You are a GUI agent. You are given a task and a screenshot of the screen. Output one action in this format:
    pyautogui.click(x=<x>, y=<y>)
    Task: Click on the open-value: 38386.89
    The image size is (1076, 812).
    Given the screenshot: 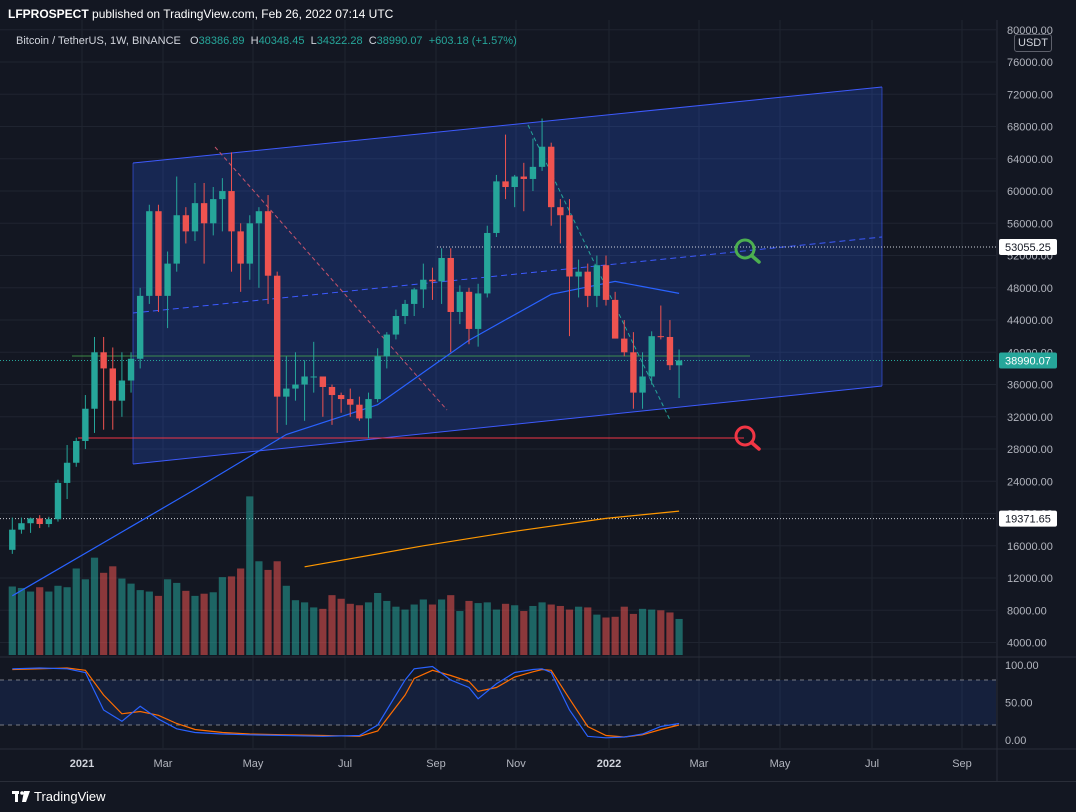 What is the action you would take?
    pyautogui.click(x=221, y=41)
    